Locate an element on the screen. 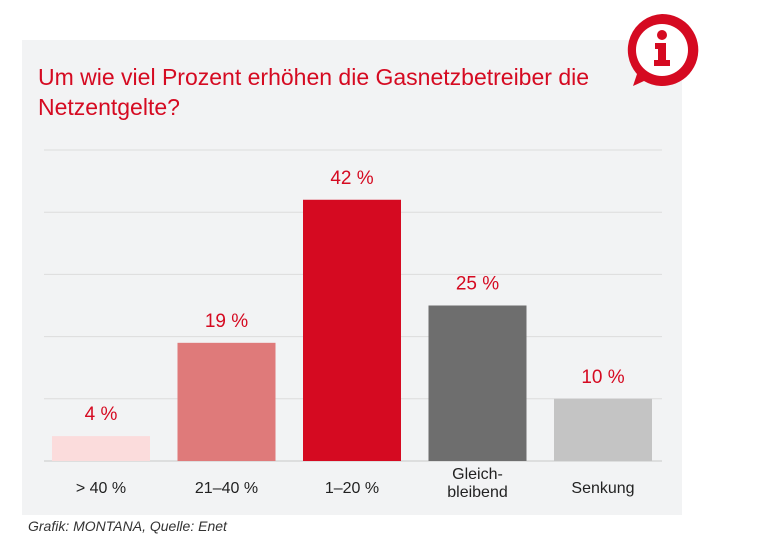 The height and width of the screenshot is (539, 780). info-speech-bubble-icon is located at coordinates (663, 50).